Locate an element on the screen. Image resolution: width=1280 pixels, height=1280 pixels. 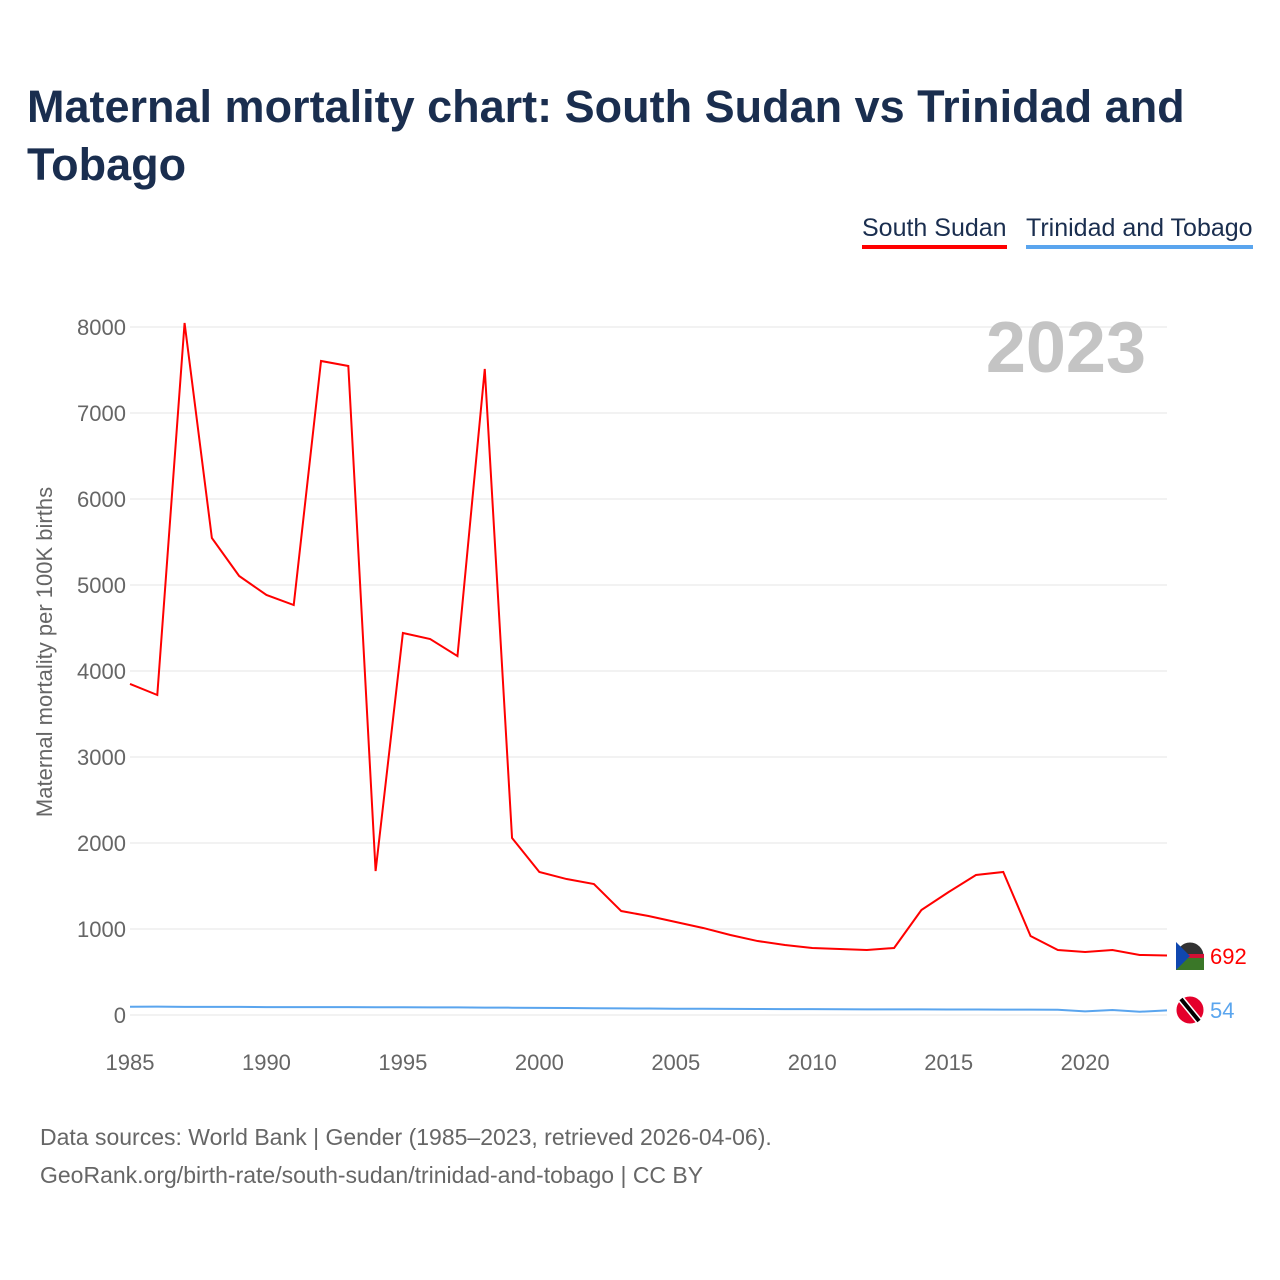
x-tick-label: 1985 is located at coordinates (130, 1062).